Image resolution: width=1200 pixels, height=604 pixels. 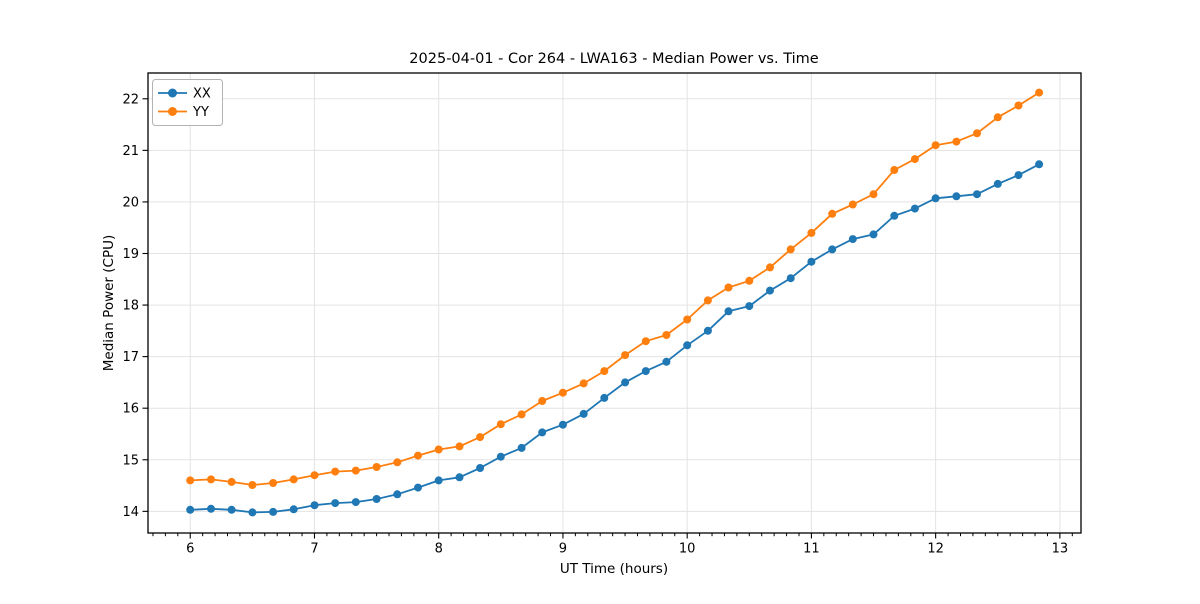 I want to click on legend-marker-yy, so click(x=172, y=111).